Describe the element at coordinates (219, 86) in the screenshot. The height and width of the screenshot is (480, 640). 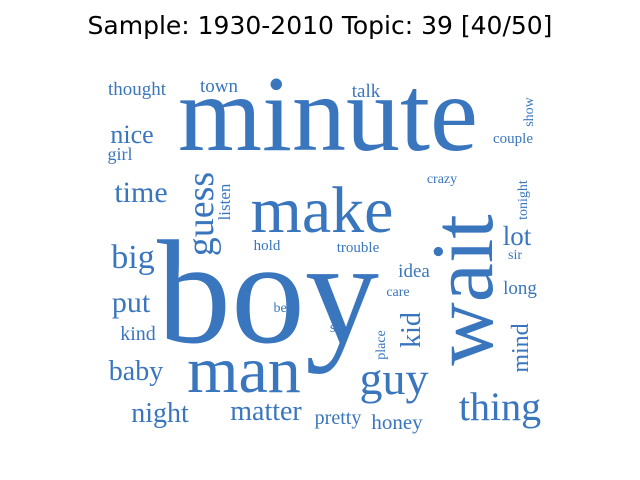
I see `cloud-word-town: town` at that location.